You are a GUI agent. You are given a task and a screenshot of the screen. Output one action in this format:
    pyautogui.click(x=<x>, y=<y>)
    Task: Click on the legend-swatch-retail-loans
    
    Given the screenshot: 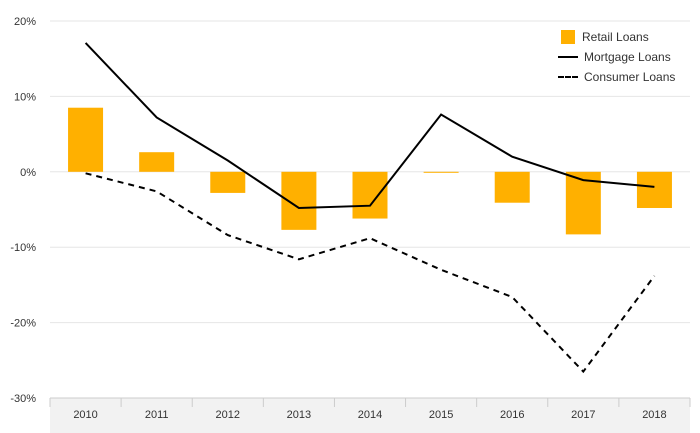 What is the action you would take?
    pyautogui.click(x=568, y=37)
    